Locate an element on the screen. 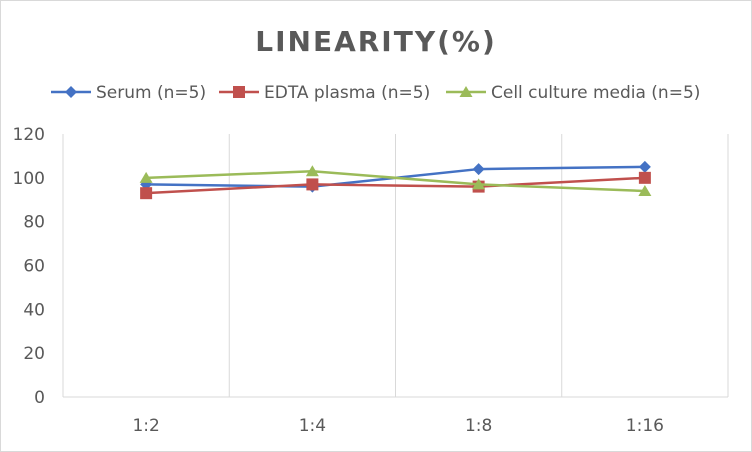  y-tick-label: 40 is located at coordinates (34, 310).